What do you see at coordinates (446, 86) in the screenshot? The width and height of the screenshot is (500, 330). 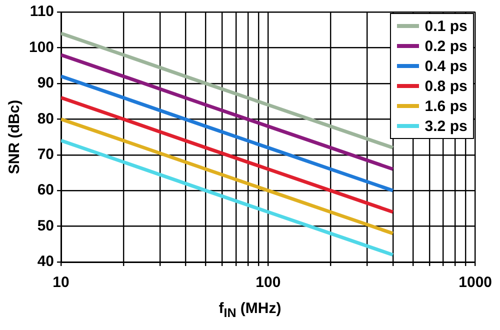 I see `legend-label: 0.8 ps` at bounding box center [446, 86].